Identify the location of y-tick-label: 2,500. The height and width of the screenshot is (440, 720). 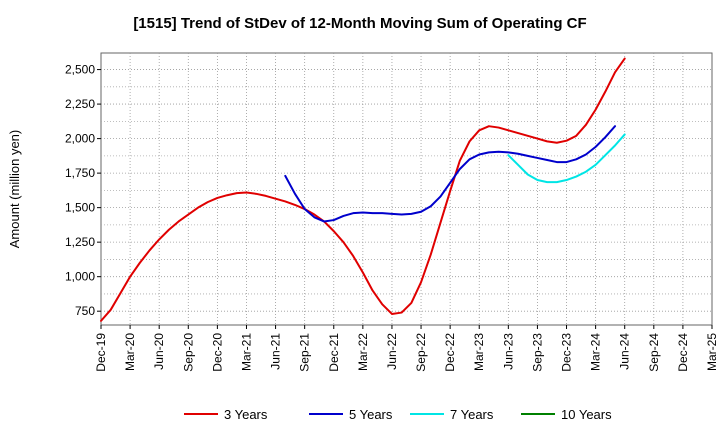
(80, 70).